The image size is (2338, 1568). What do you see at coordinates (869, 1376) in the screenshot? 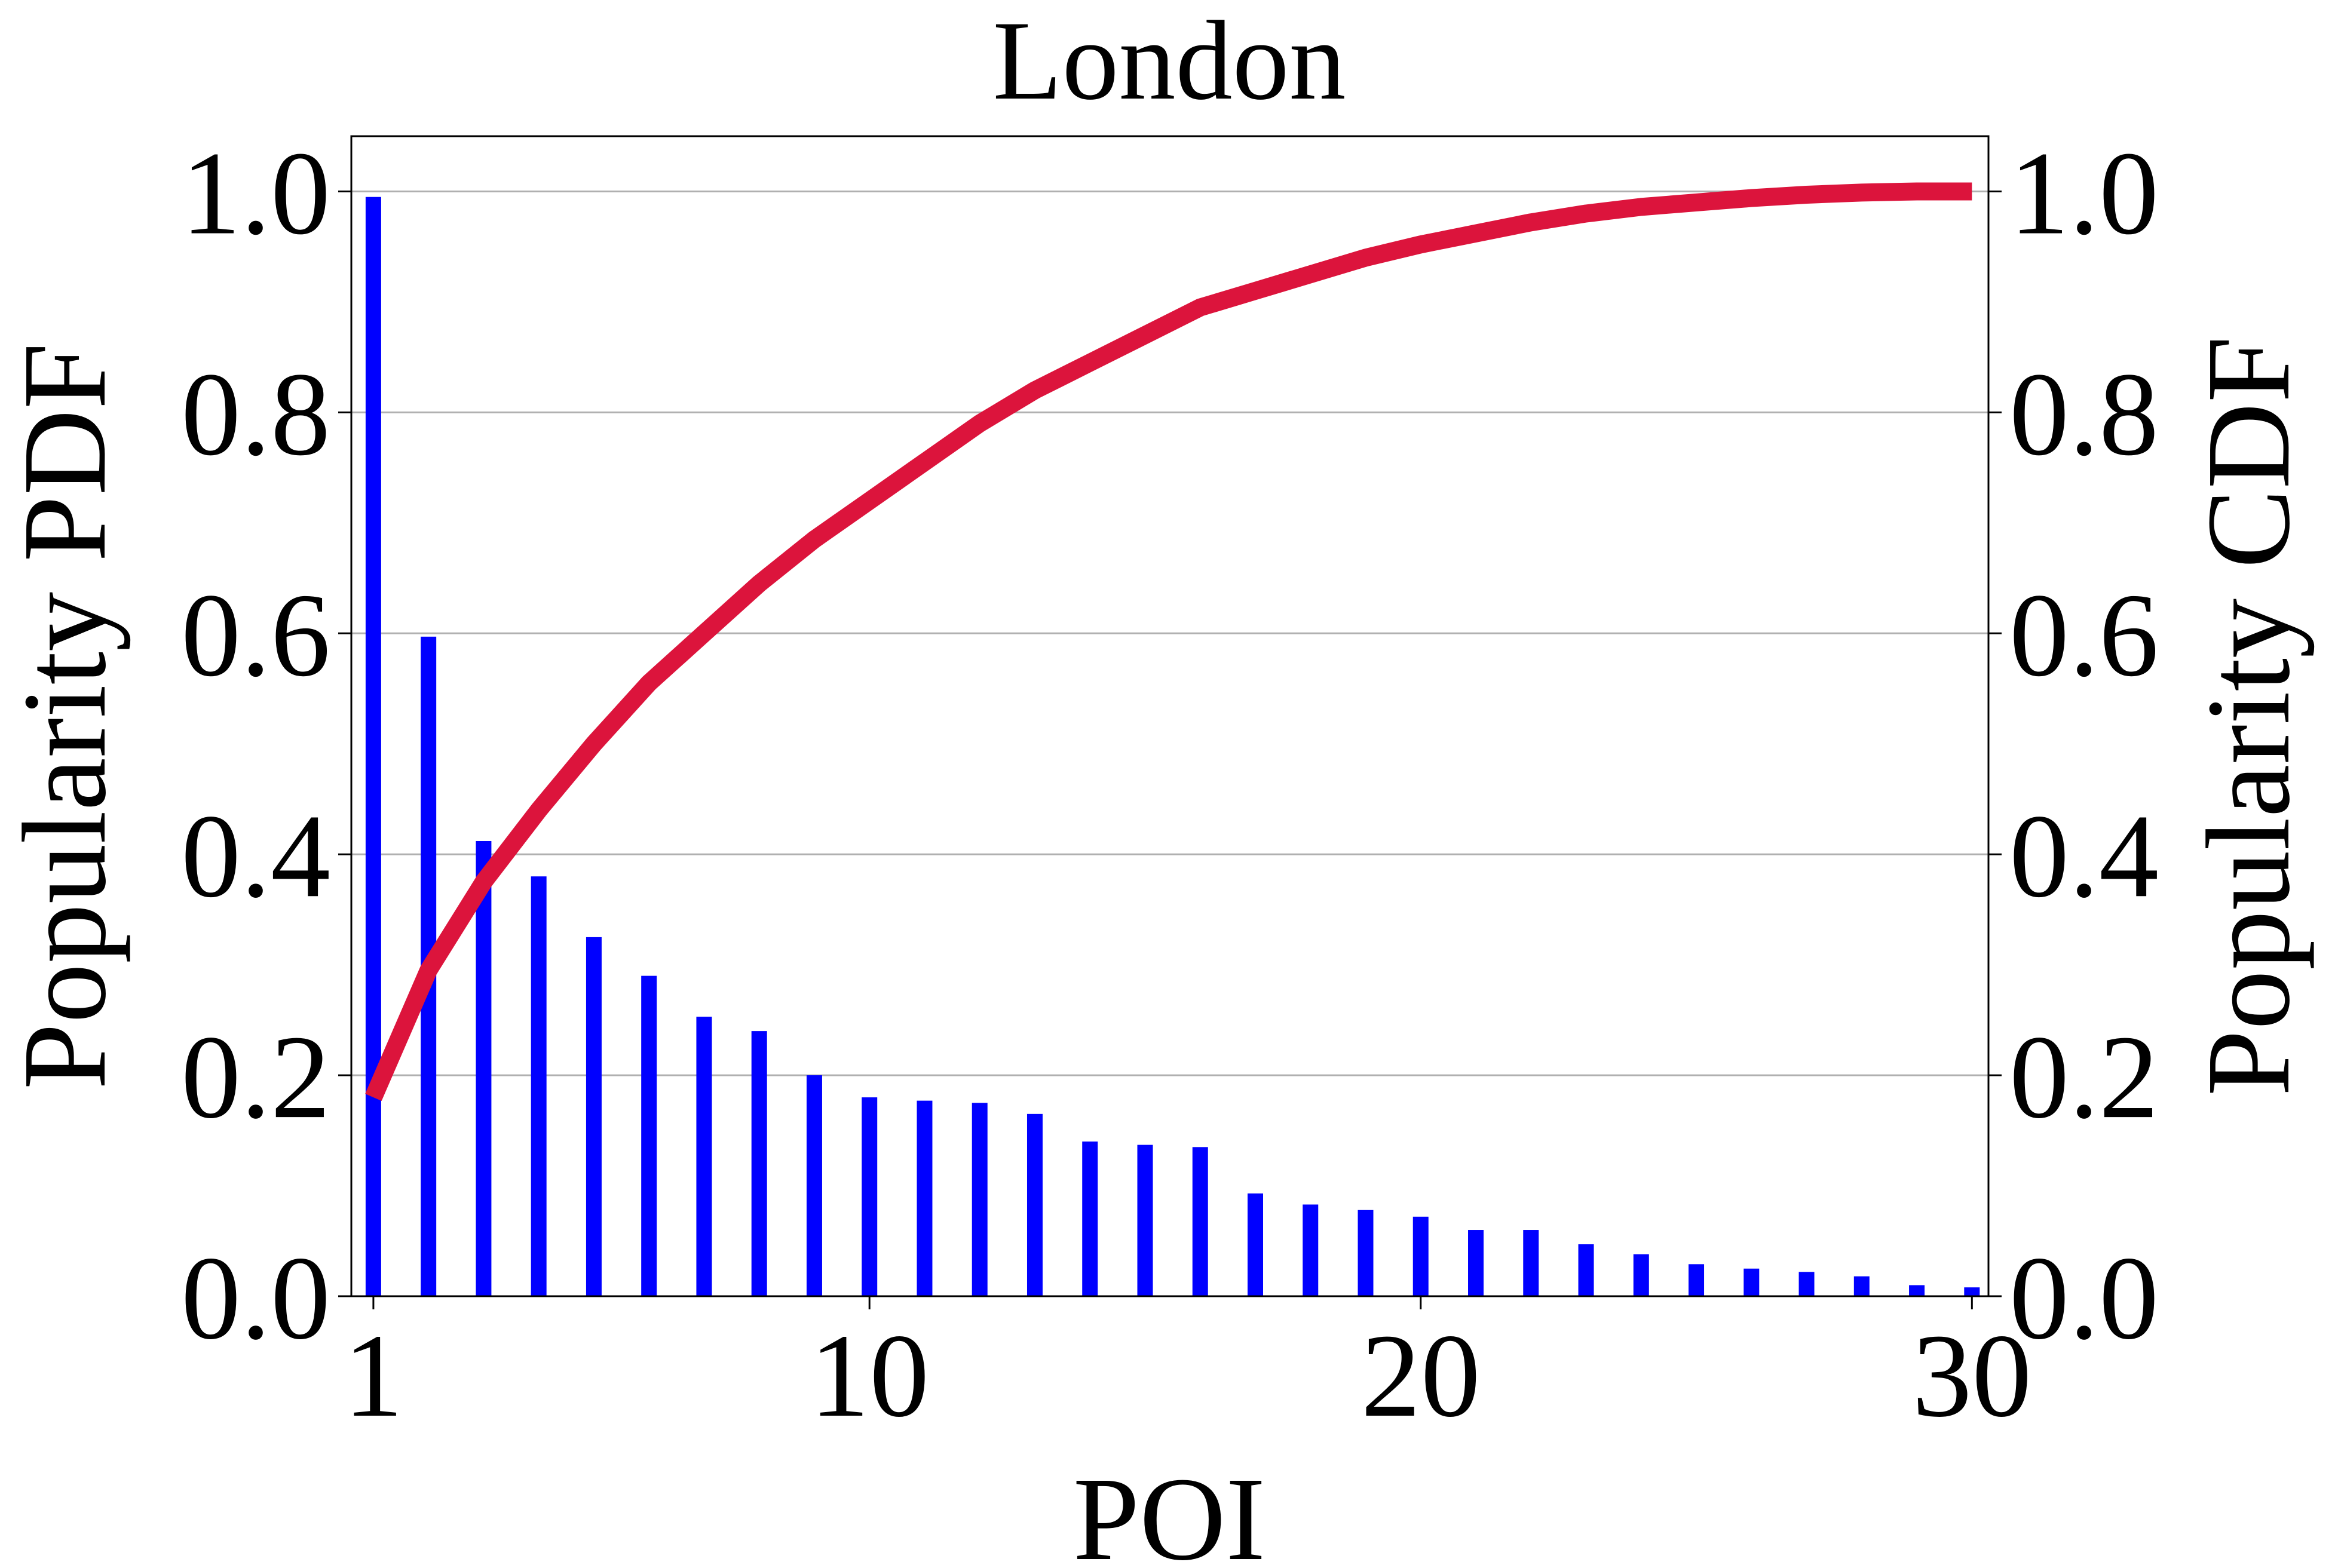
I see `x-tick-label-10: 10` at bounding box center [869, 1376].